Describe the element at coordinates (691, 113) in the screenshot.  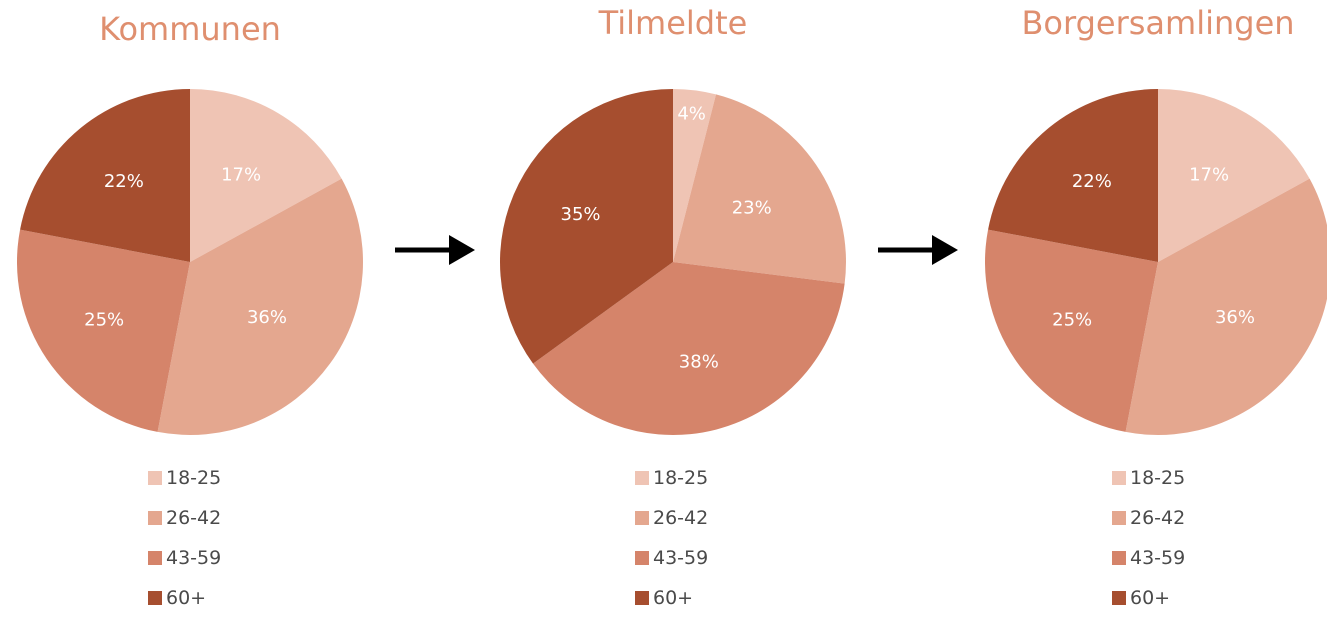
I see `data-label: 4%` at that location.